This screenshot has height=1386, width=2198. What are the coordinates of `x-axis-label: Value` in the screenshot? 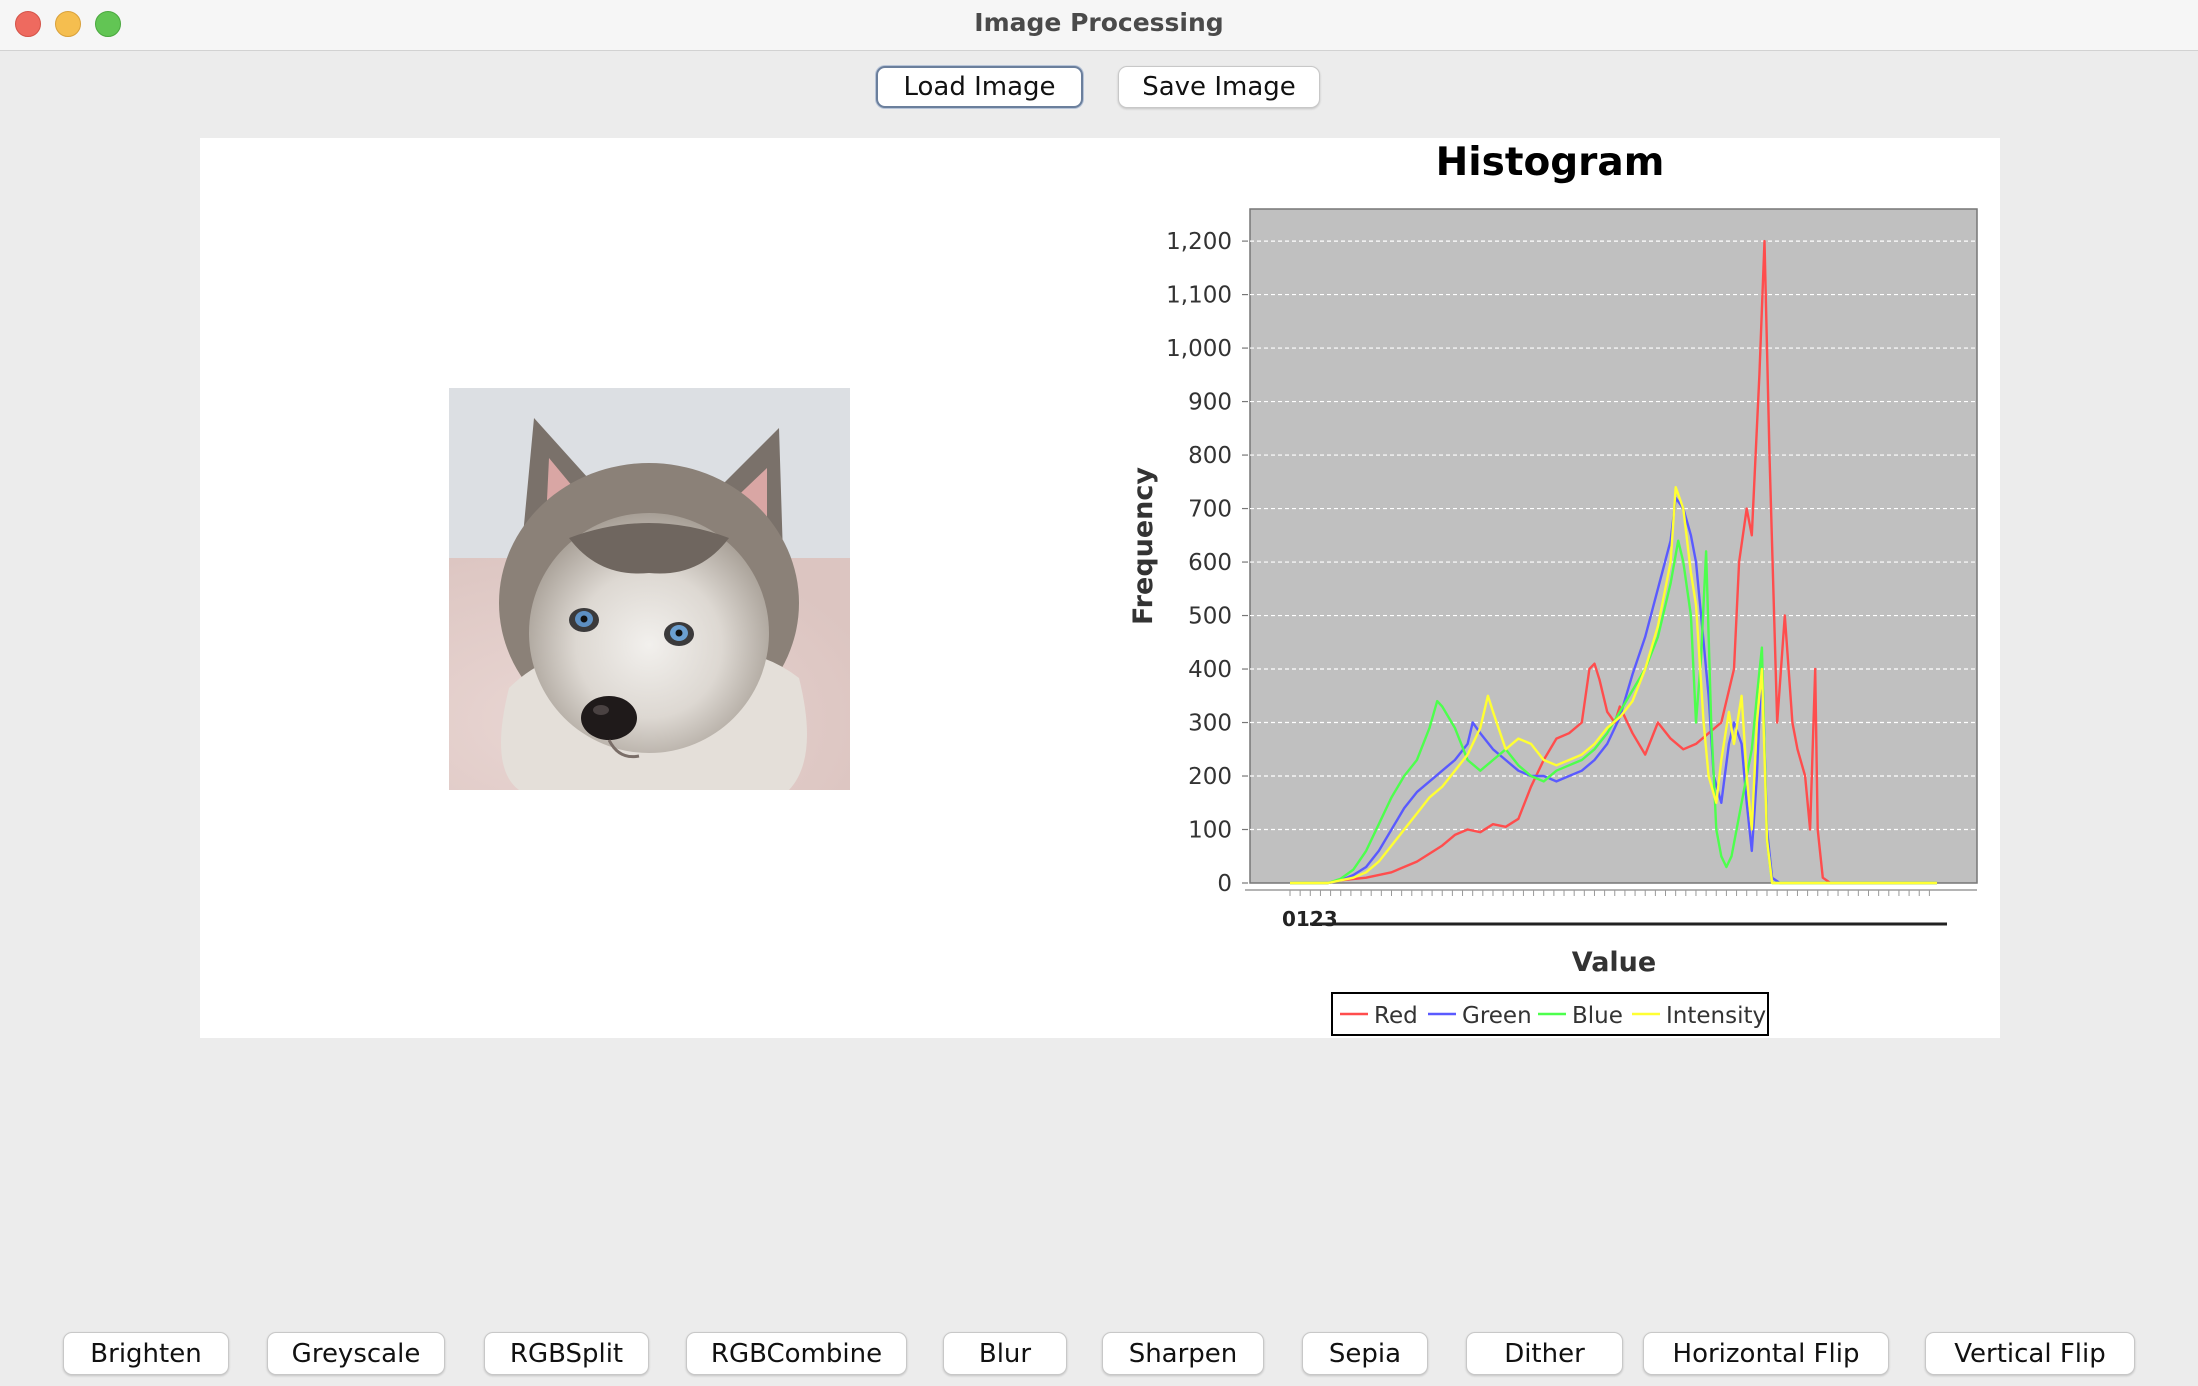 It's located at (1614, 962).